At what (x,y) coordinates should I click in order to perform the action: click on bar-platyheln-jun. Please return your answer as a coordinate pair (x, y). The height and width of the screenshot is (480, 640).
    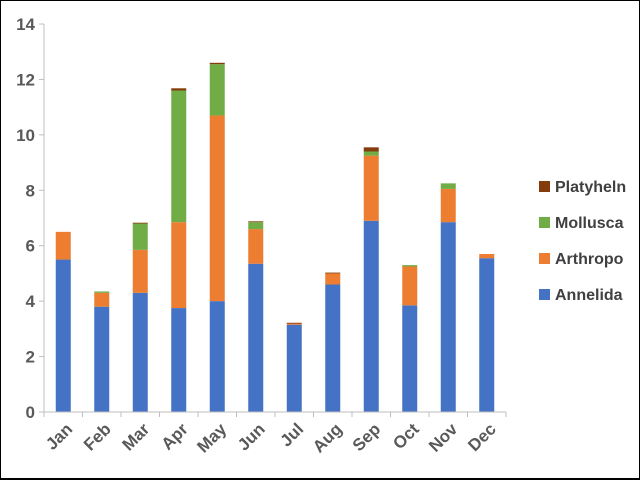
    Looking at the image, I should click on (256, 222).